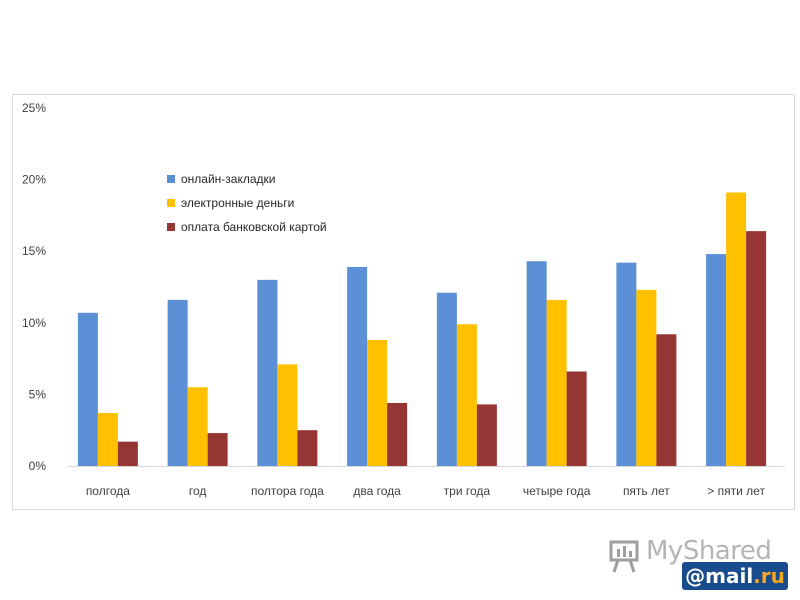 The height and width of the screenshot is (600, 800). I want to click on watermark: MyShared @mail.ru, so click(703, 564).